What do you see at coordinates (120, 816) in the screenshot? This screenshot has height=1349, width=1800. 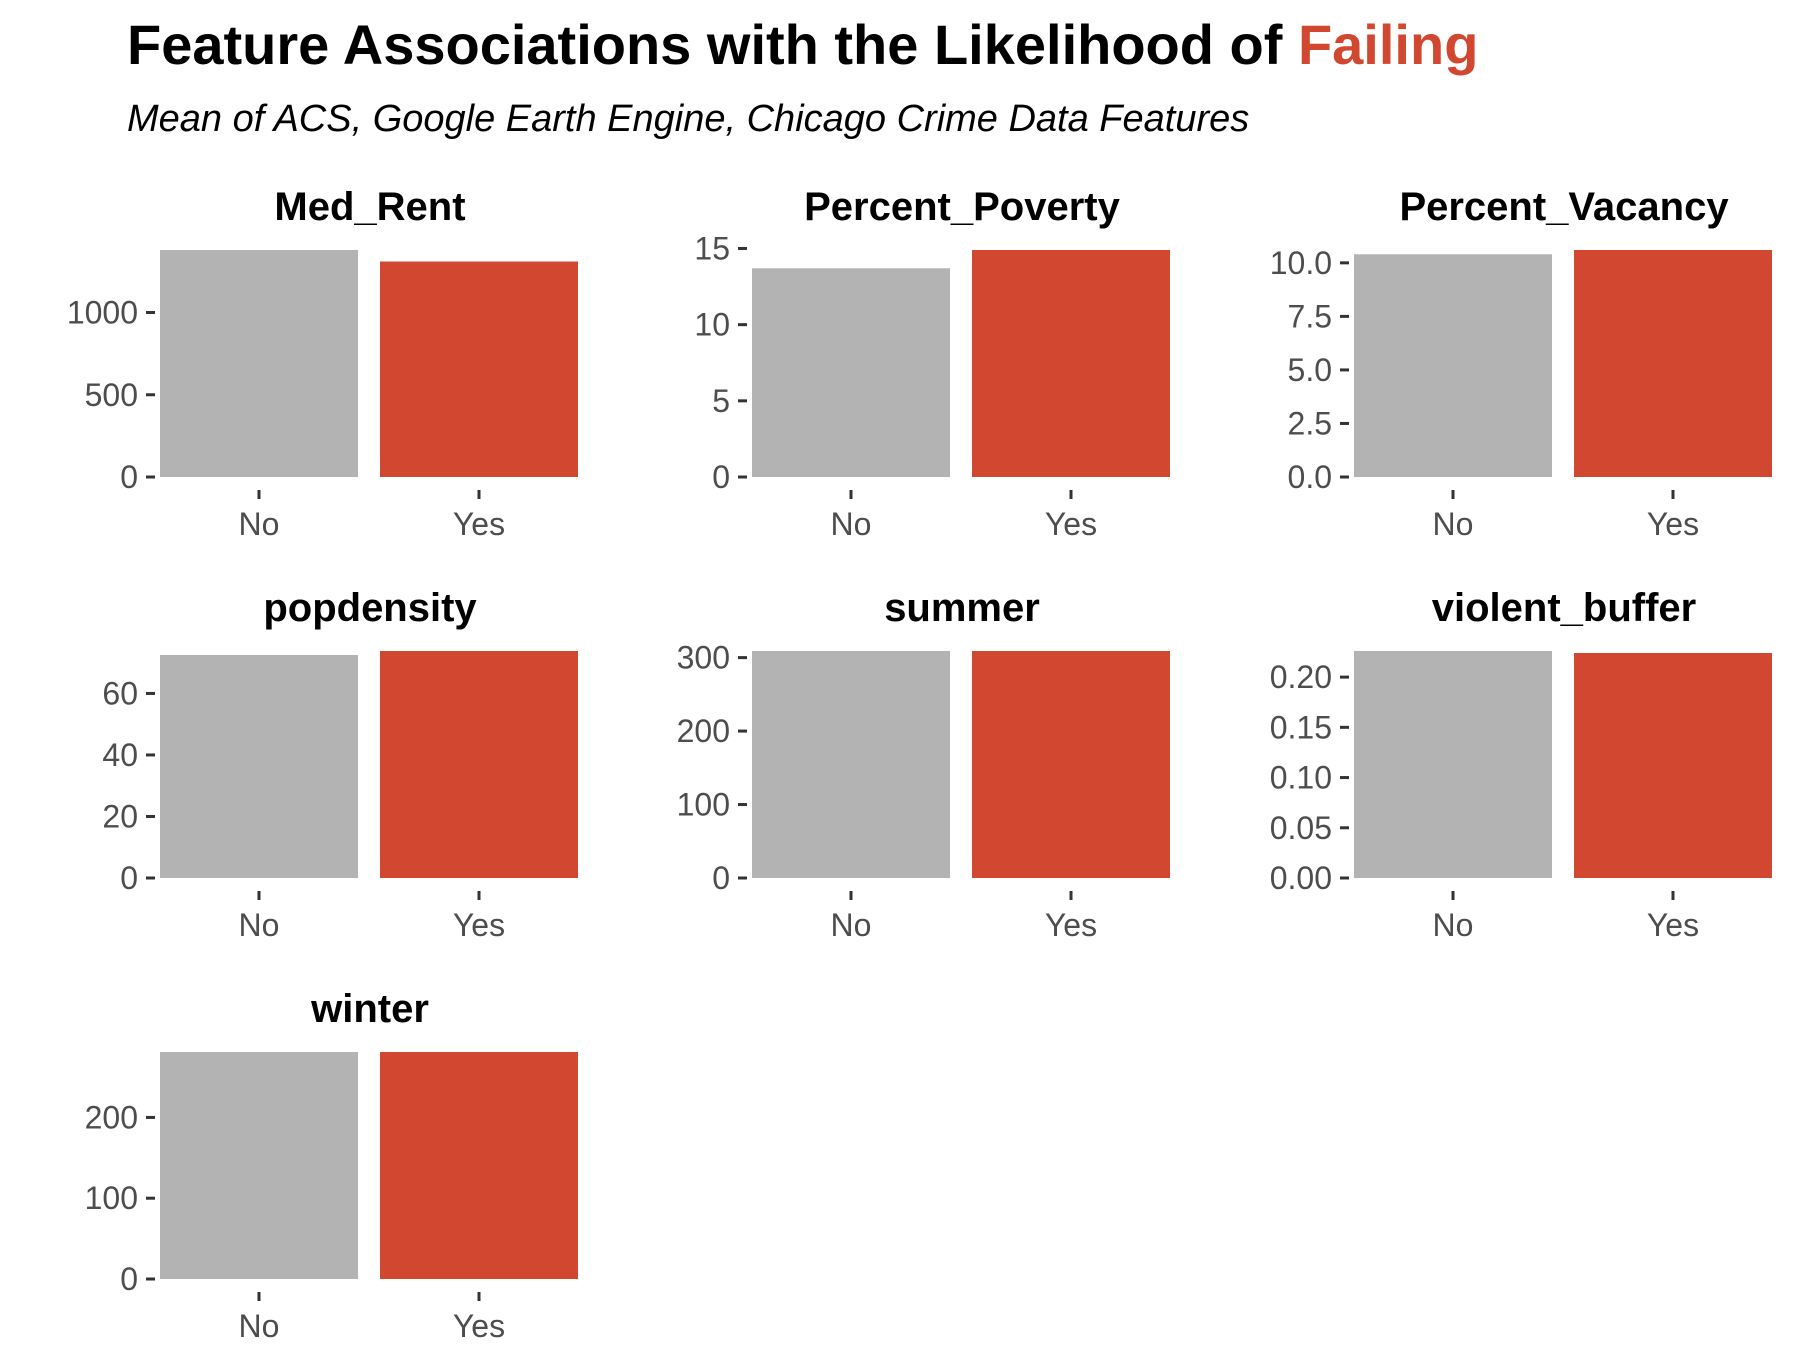 I see `y-tick-label: 20` at bounding box center [120, 816].